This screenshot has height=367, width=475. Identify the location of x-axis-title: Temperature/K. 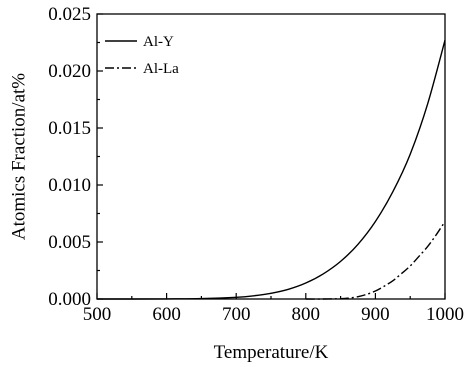
(271, 352).